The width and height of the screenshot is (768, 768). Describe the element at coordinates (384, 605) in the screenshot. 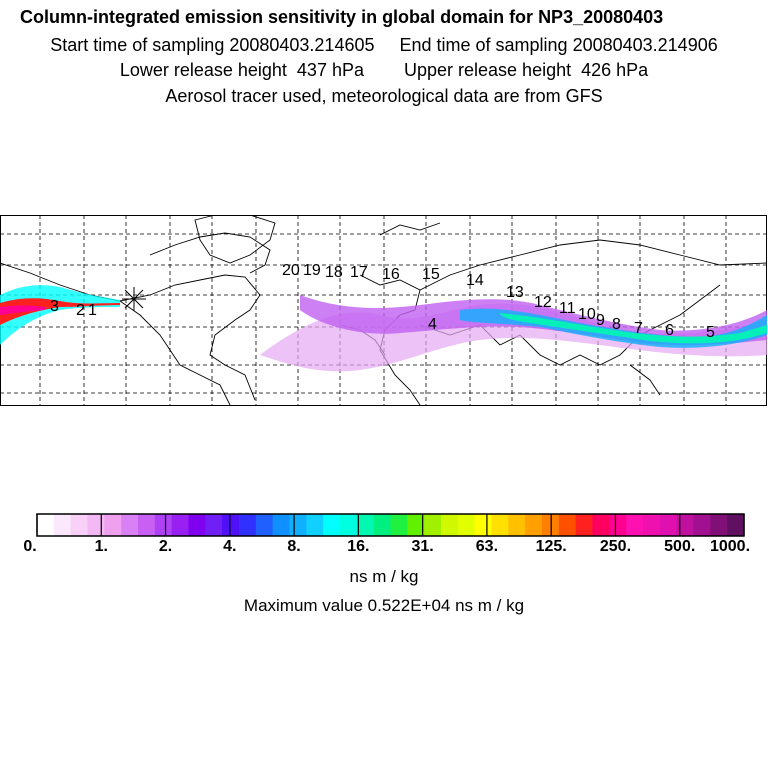

I see `maximum-value: Maximum value 0.522E+04 ns m / kg` at that location.